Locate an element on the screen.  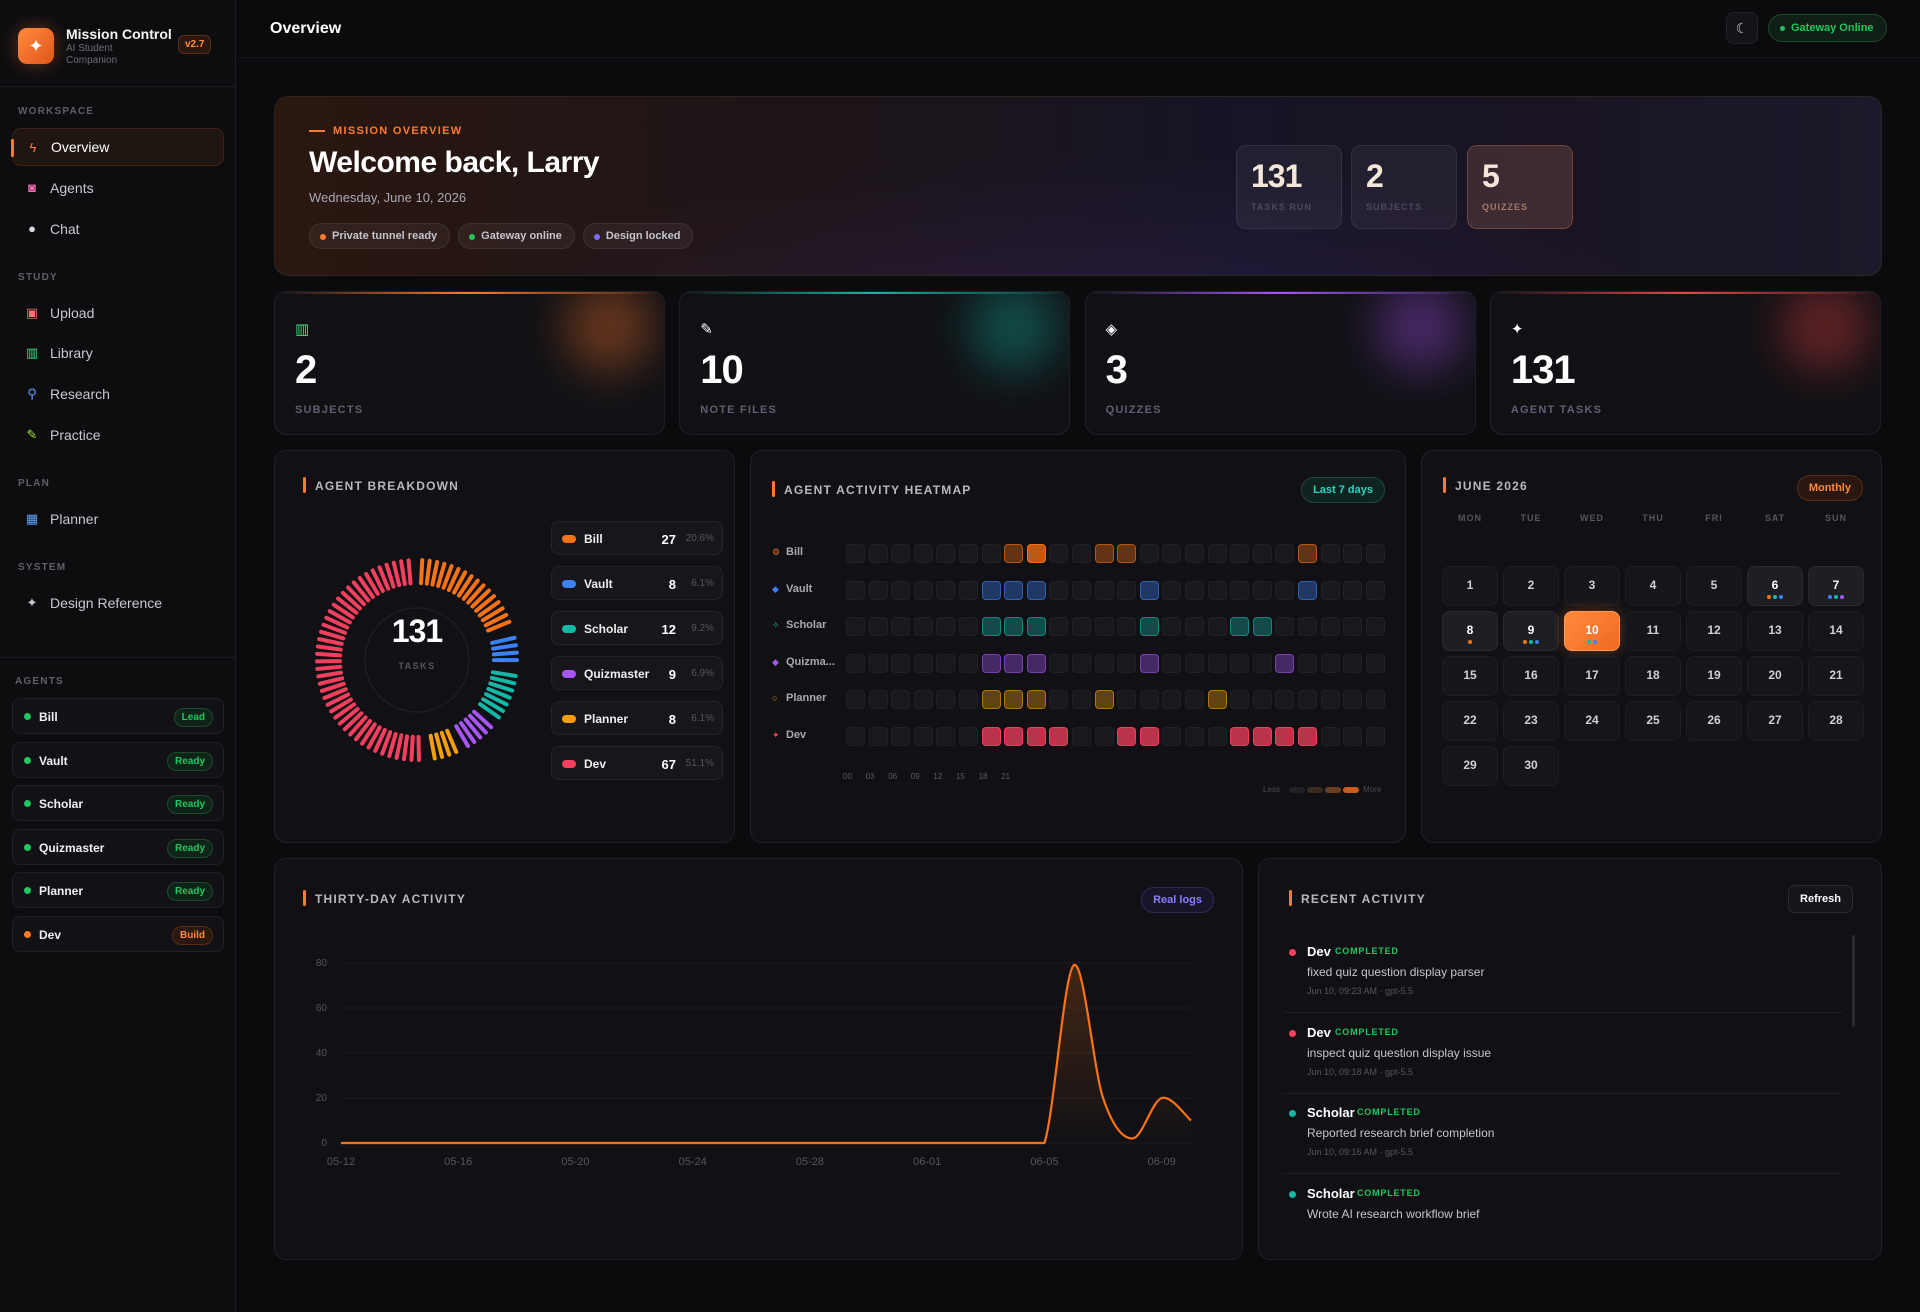
calendar-day: 30 is located at coordinates (1531, 766).